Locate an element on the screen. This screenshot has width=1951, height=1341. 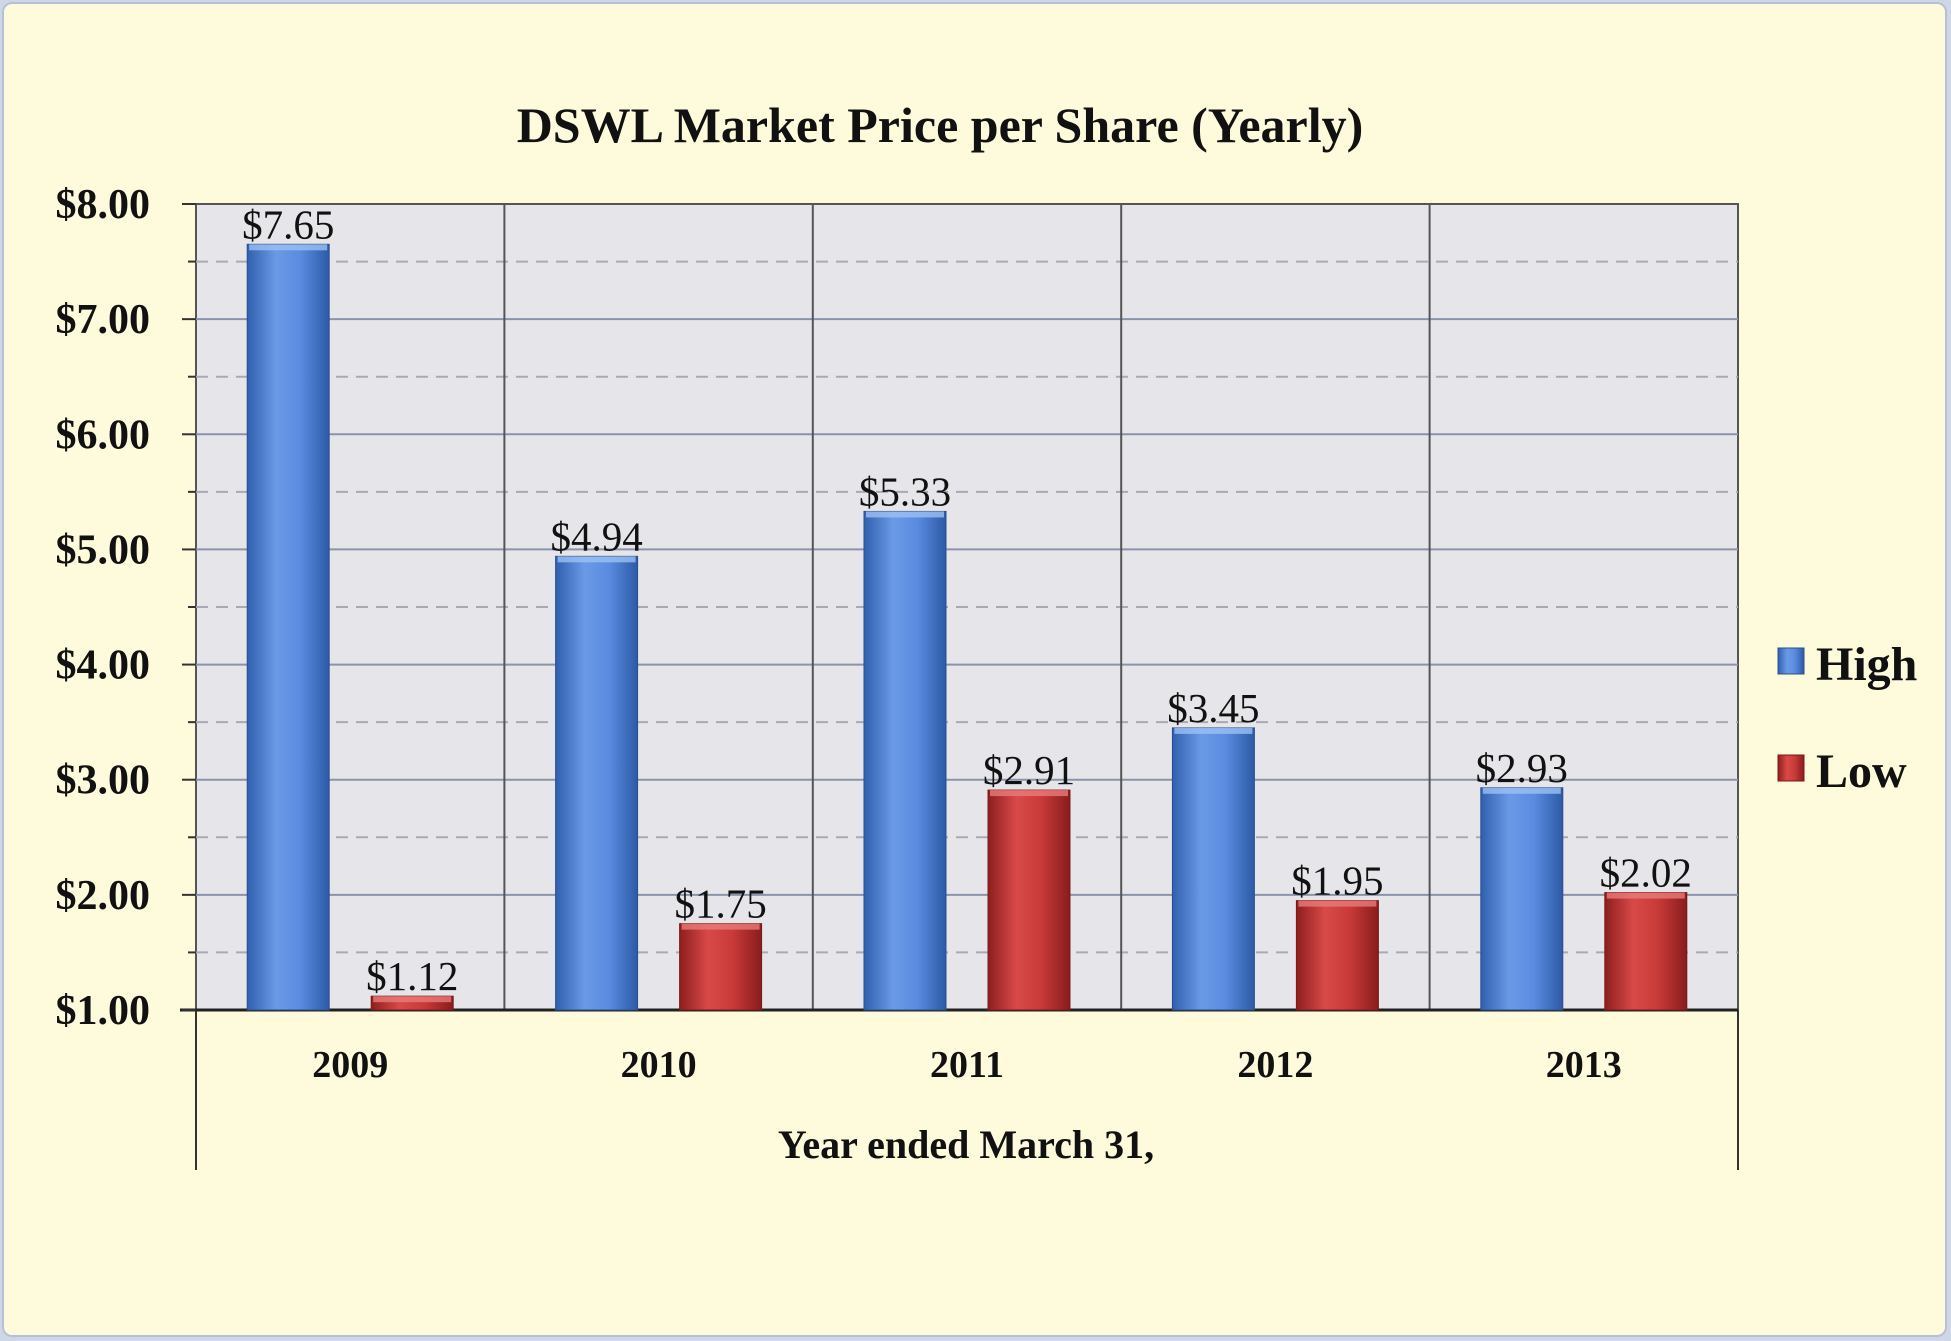
data-label-low-2013: $2.02 is located at coordinates (1646, 873).